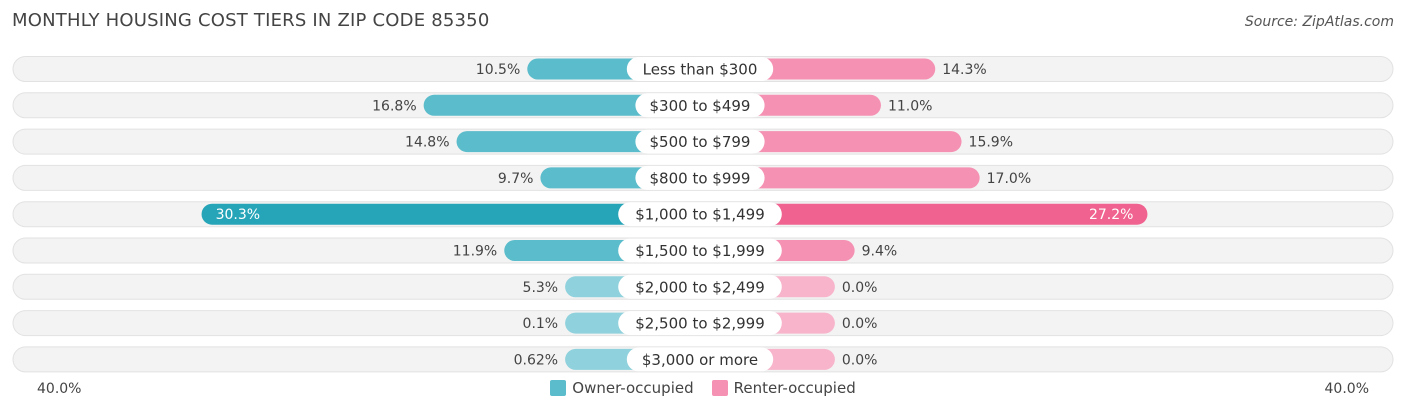 The height and width of the screenshot is (414, 1406). Describe the element at coordinates (558, 388) in the screenshot. I see `legend-swatch-owner` at that location.